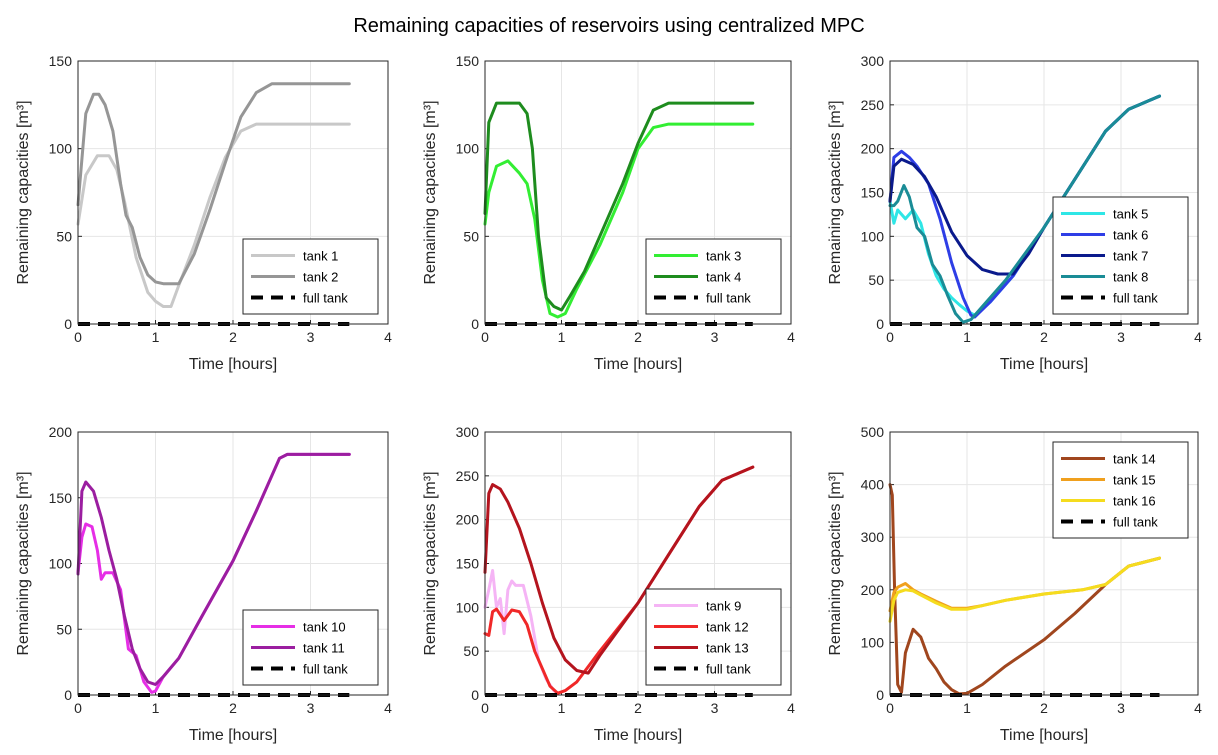 Image resolution: width=1218 pixels, height=755 pixels. Describe the element at coordinates (320, 256) in the screenshot. I see `legend-entry-label: tank 1` at that location.